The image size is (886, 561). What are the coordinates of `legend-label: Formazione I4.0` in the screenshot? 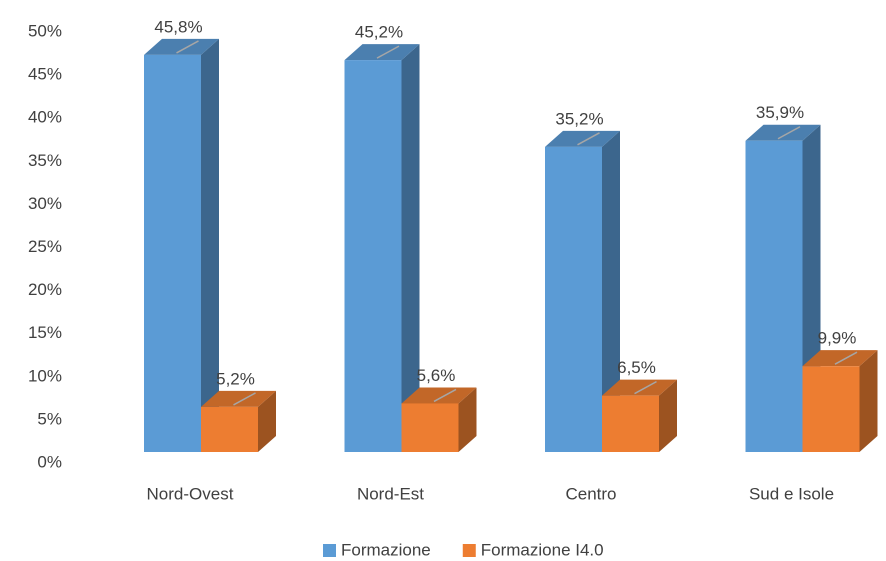 It's located at (542, 549).